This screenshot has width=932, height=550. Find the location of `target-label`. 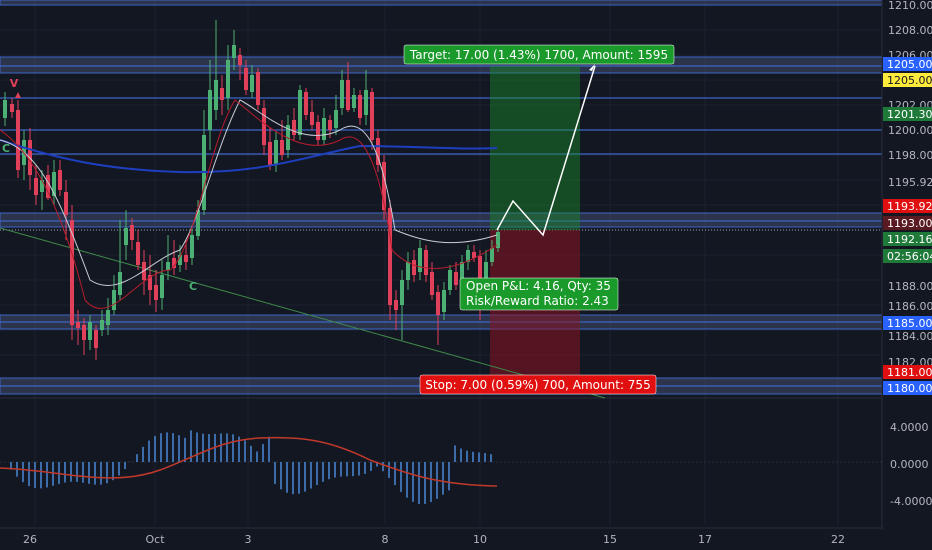

target-label is located at coordinates (539, 54).